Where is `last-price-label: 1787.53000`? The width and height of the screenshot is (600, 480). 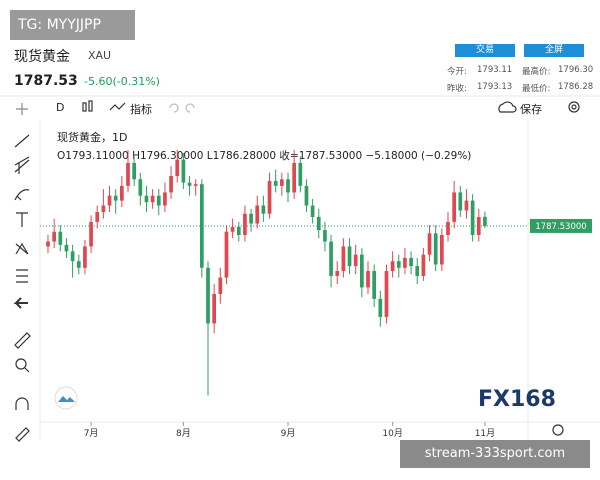 last-price-label: 1787.53000 is located at coordinates (560, 227).